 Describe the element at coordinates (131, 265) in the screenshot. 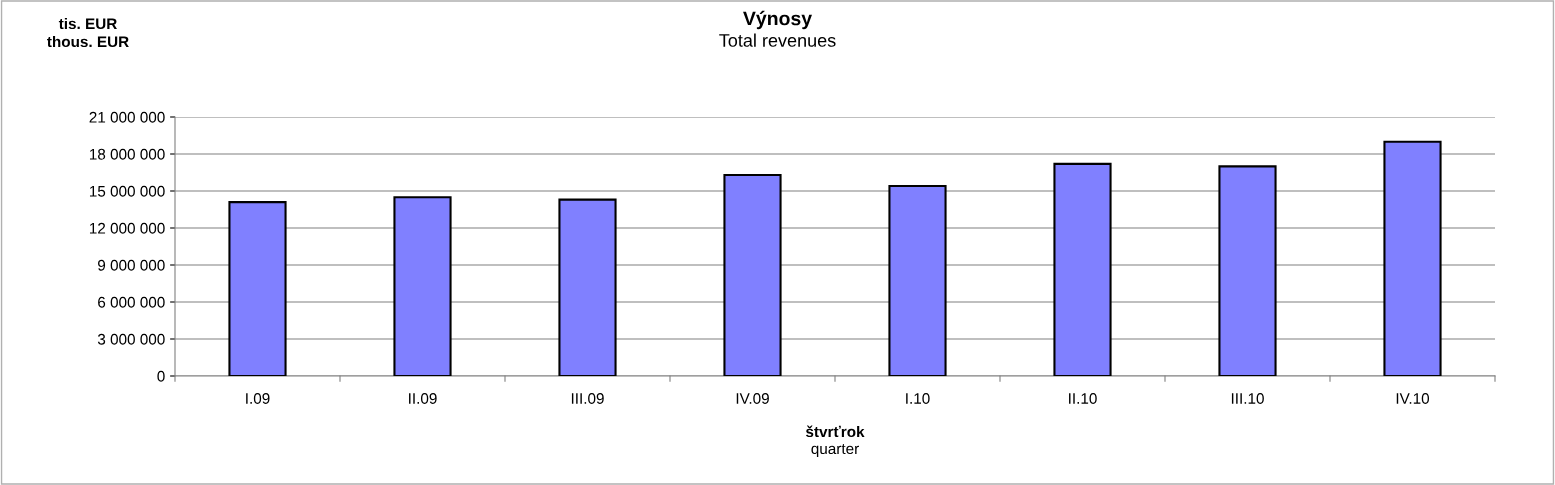

I see `y-tick-label: 9 000 000` at that location.